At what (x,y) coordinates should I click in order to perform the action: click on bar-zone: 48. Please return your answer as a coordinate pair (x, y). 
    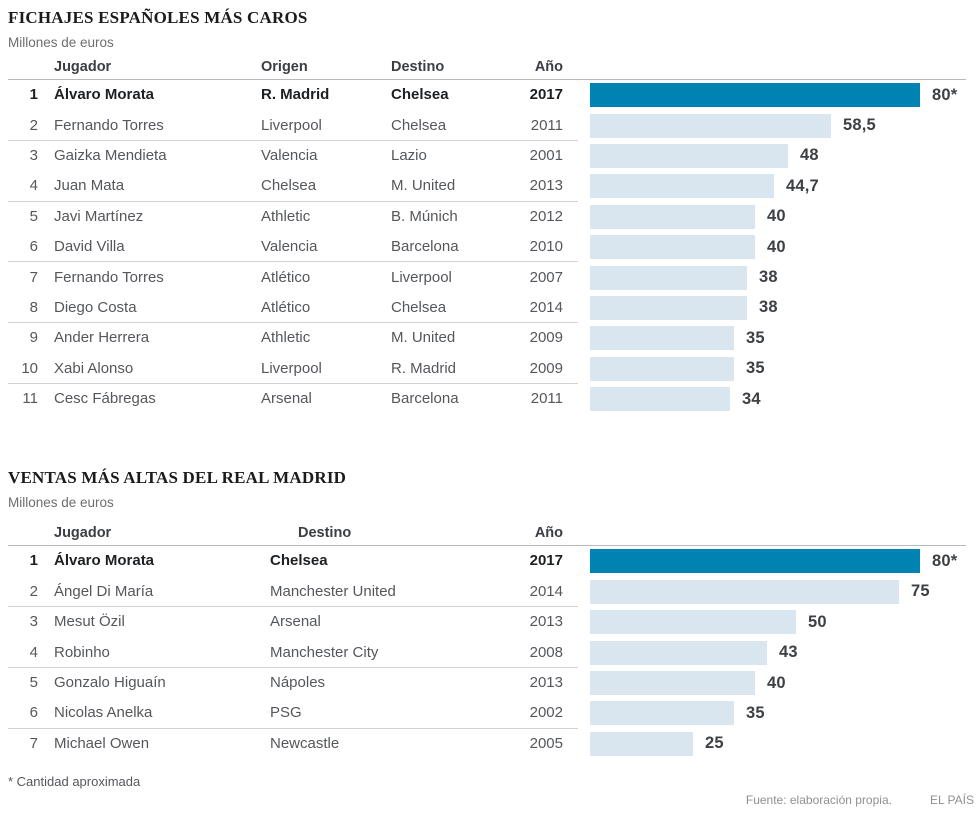
    Looking at the image, I should click on (704, 155).